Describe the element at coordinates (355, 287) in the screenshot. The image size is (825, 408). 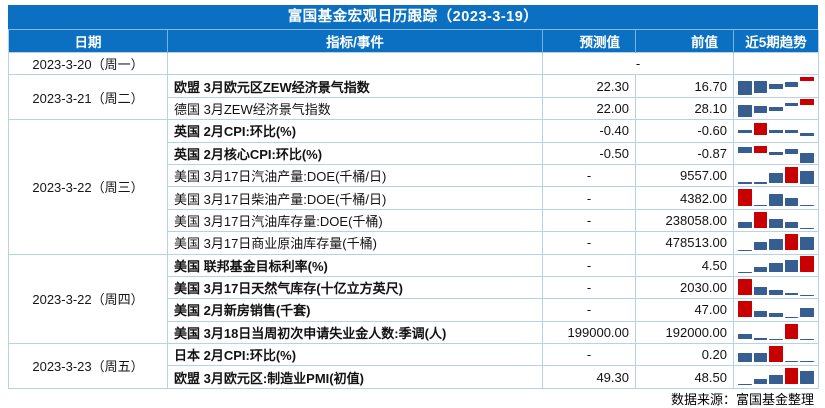
I see `indicator-cell: 美国 3月17日天然气库存(十亿立方英尺)` at that location.